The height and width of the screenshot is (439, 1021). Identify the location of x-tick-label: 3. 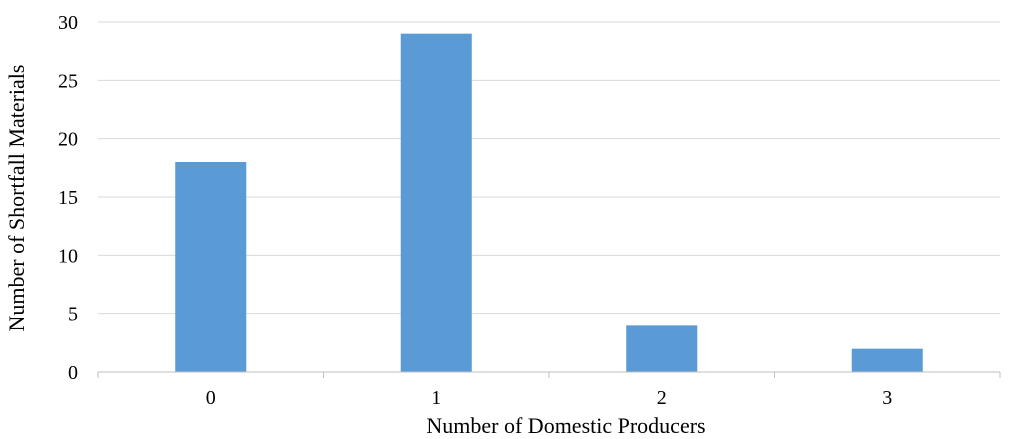
(887, 398).